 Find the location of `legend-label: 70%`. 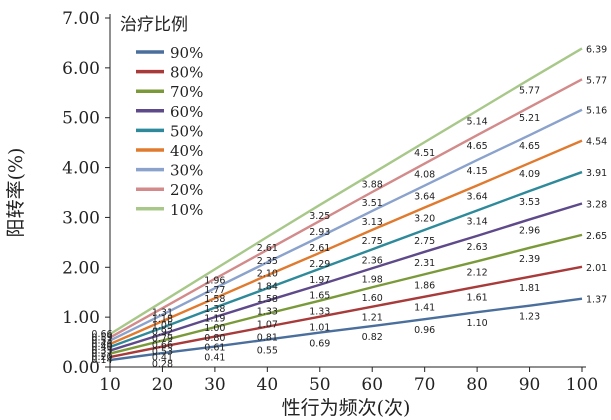

legend-label: 70% is located at coordinates (186, 92).